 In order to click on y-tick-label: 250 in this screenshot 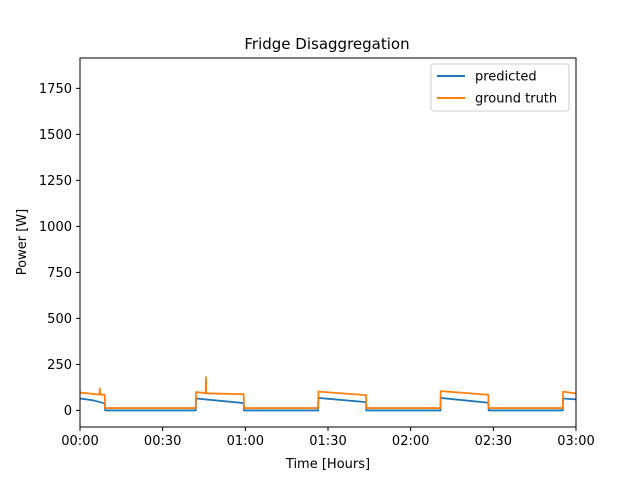, I will do `click(59, 365)`.